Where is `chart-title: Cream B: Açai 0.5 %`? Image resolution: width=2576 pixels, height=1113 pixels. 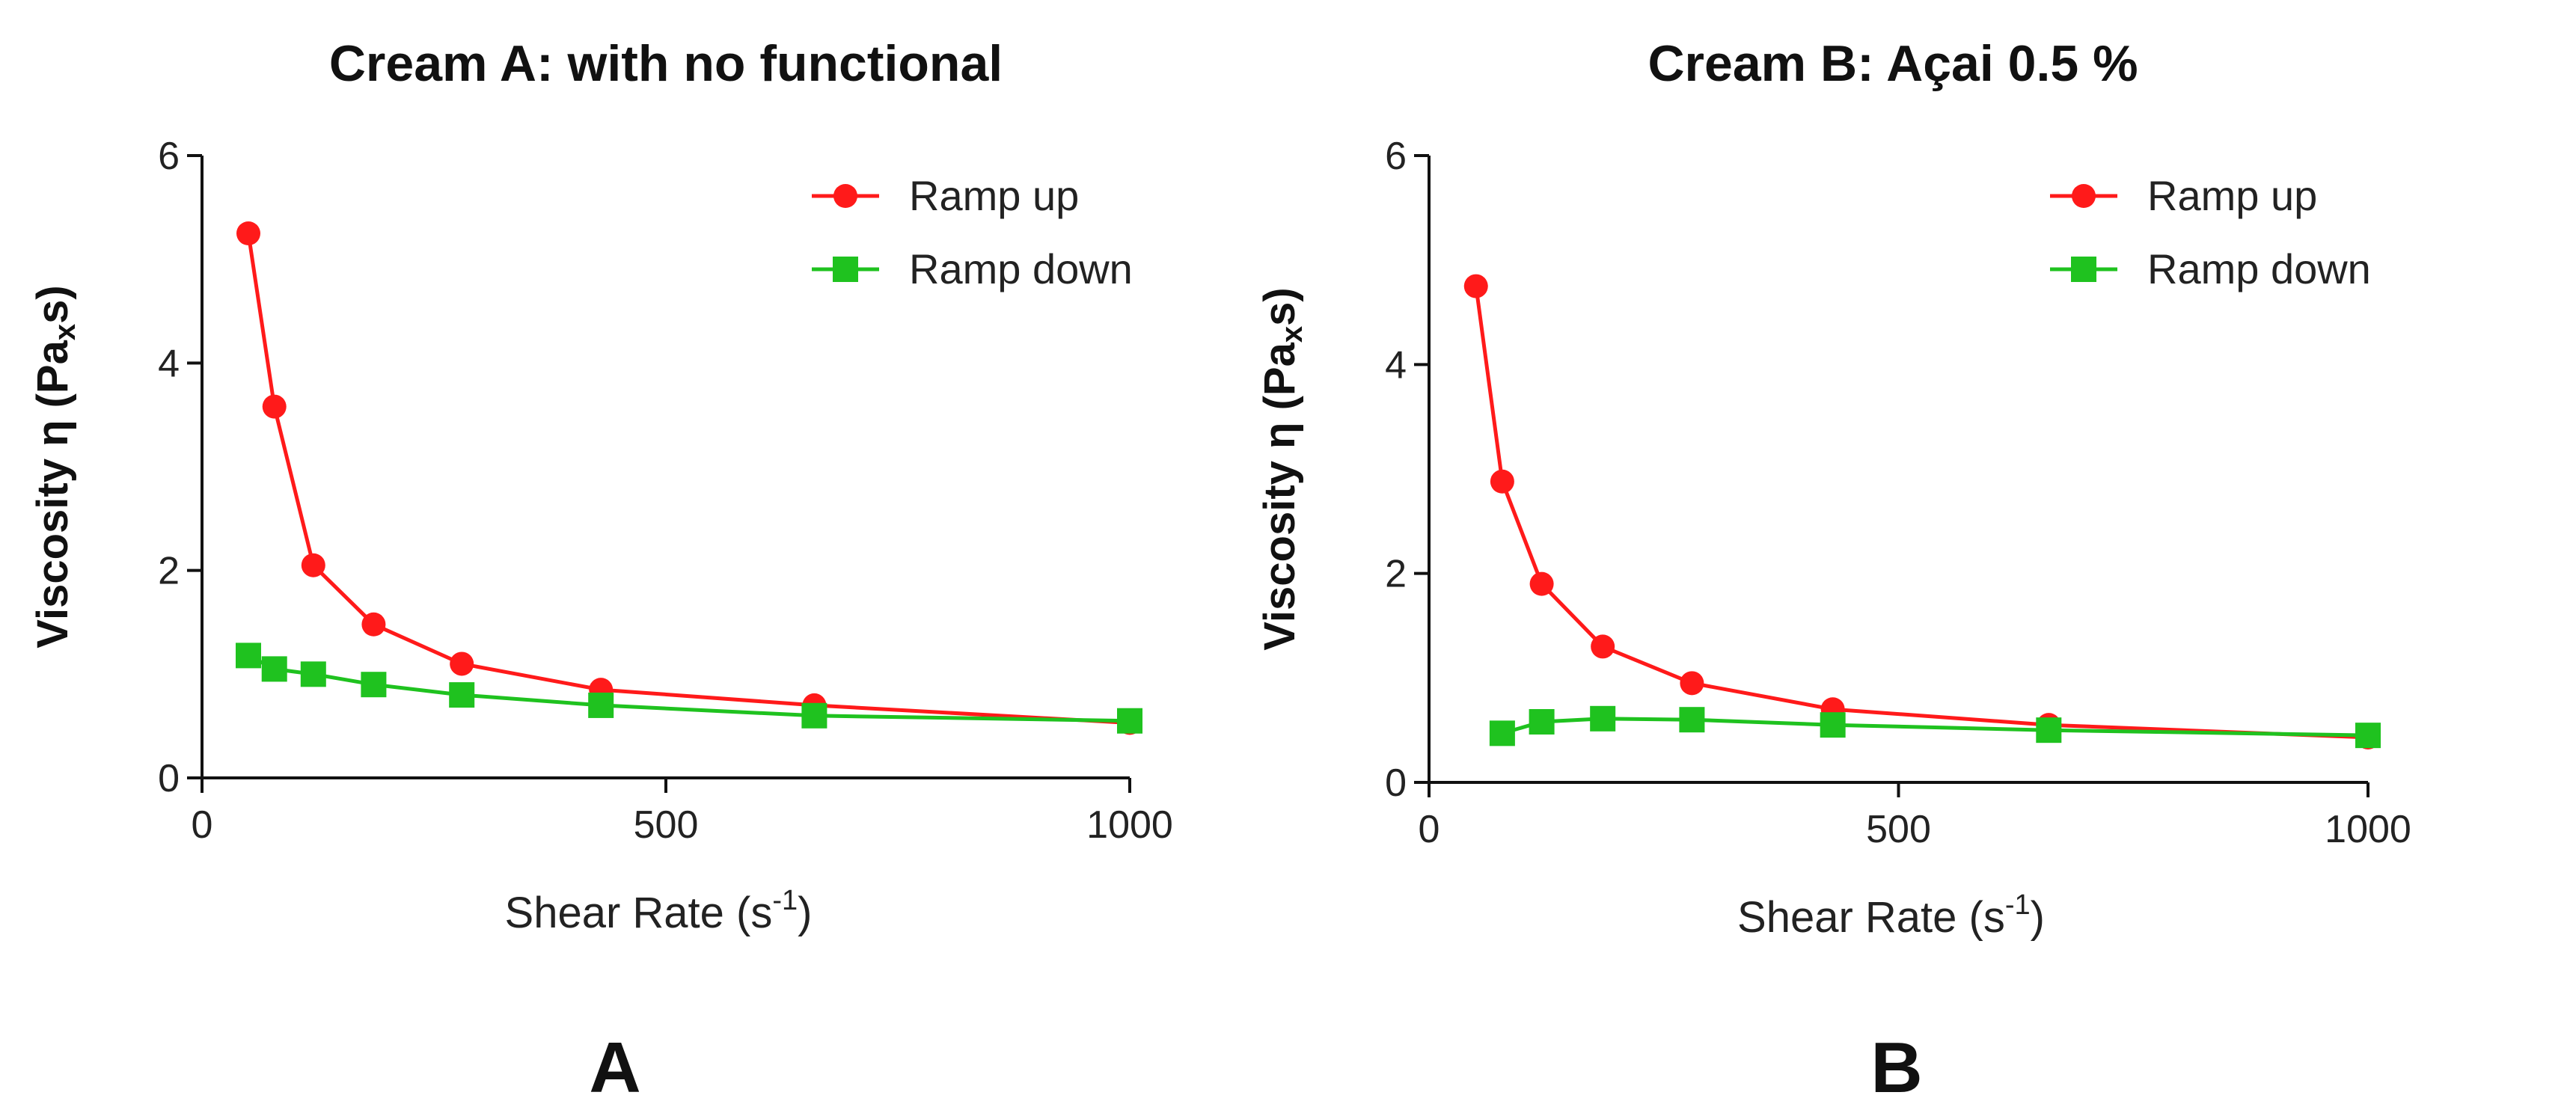
chart-title: Cream B: Açai 0.5 % is located at coordinates (1893, 63).